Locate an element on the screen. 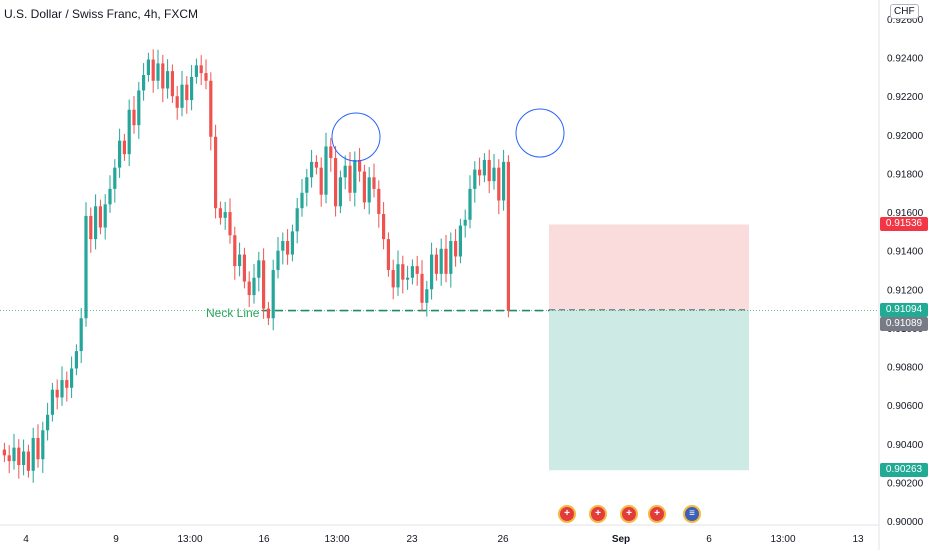 The width and height of the screenshot is (932, 550). price-tag: 0.90263 is located at coordinates (904, 470).